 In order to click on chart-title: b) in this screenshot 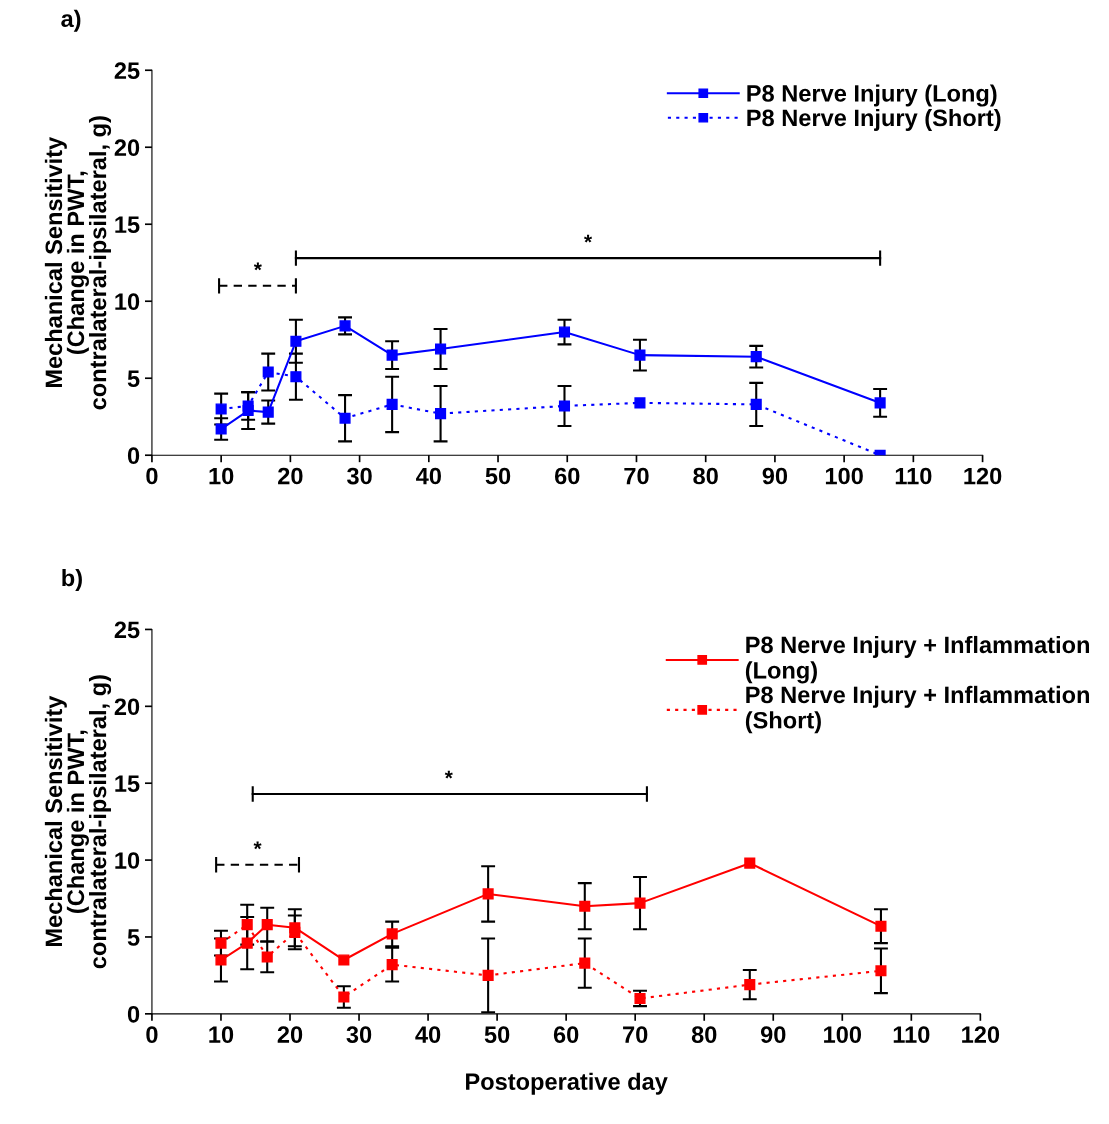, I will do `click(72, 579)`.